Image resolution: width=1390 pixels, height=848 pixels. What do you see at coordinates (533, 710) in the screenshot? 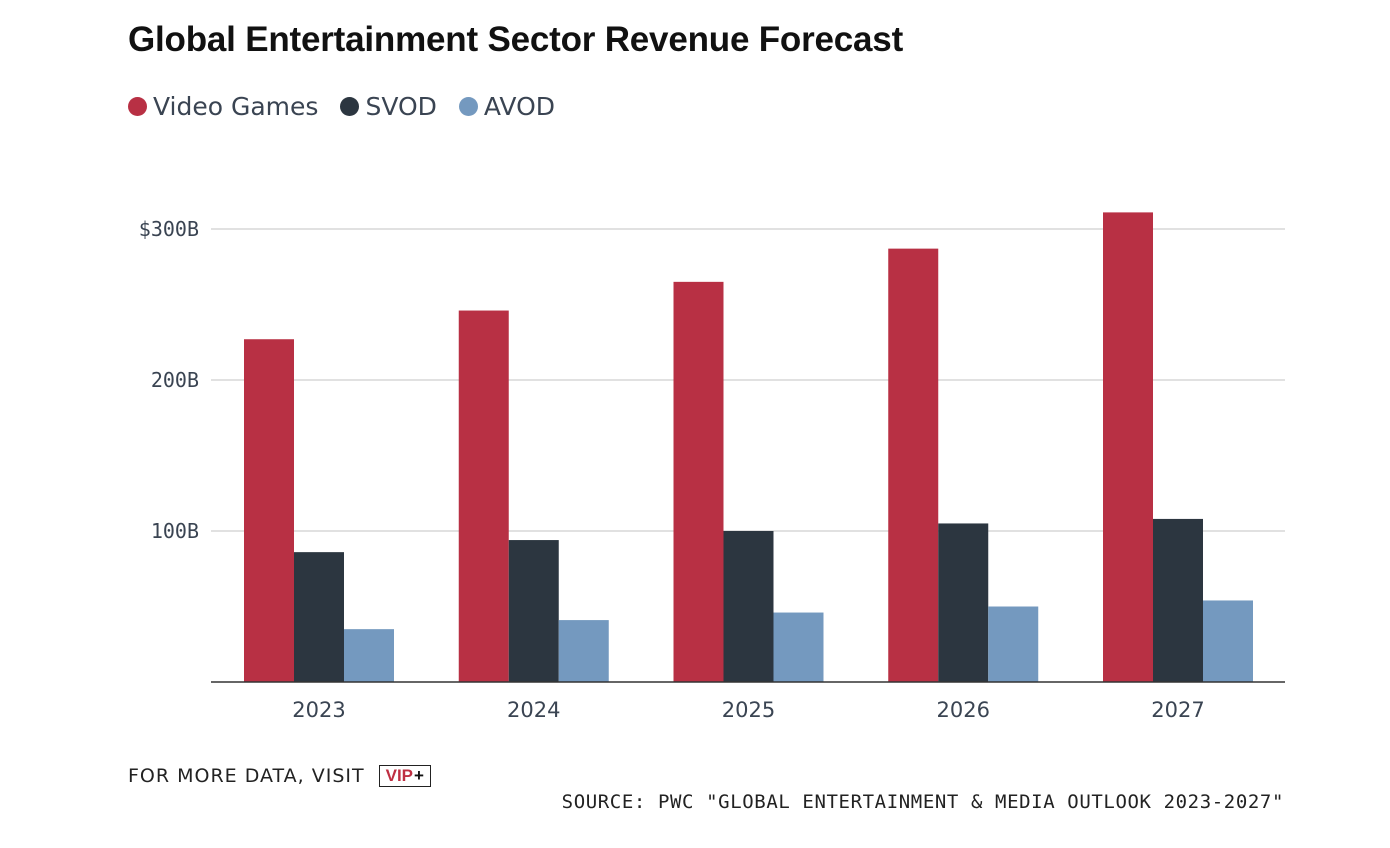
I see `x-tick-label: 2024` at bounding box center [533, 710].